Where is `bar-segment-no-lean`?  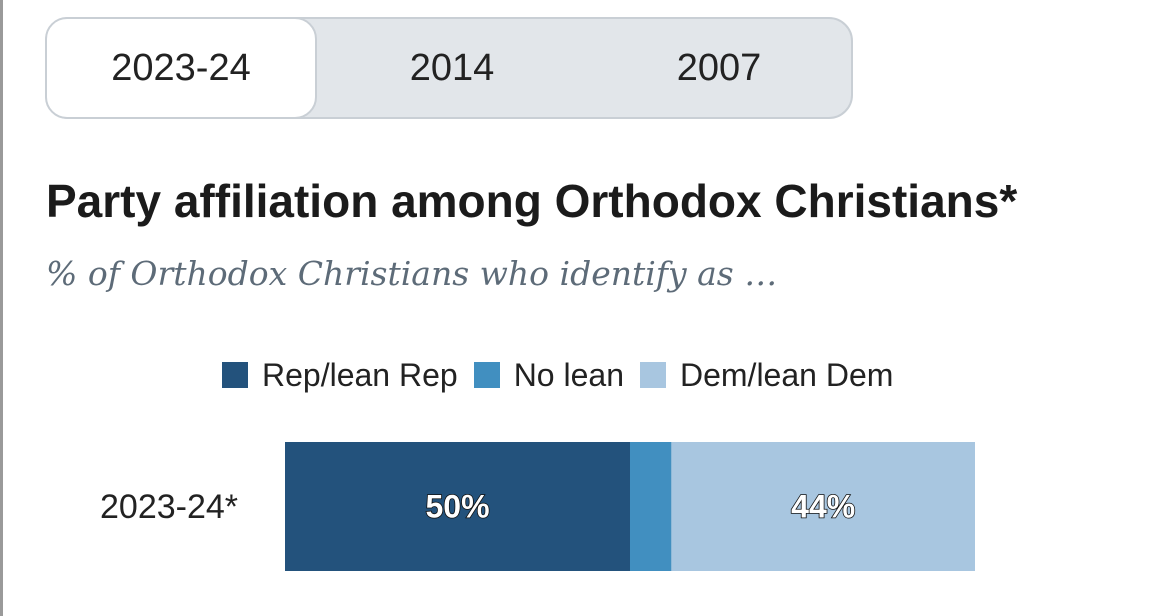
bar-segment-no-lean is located at coordinates (651, 506).